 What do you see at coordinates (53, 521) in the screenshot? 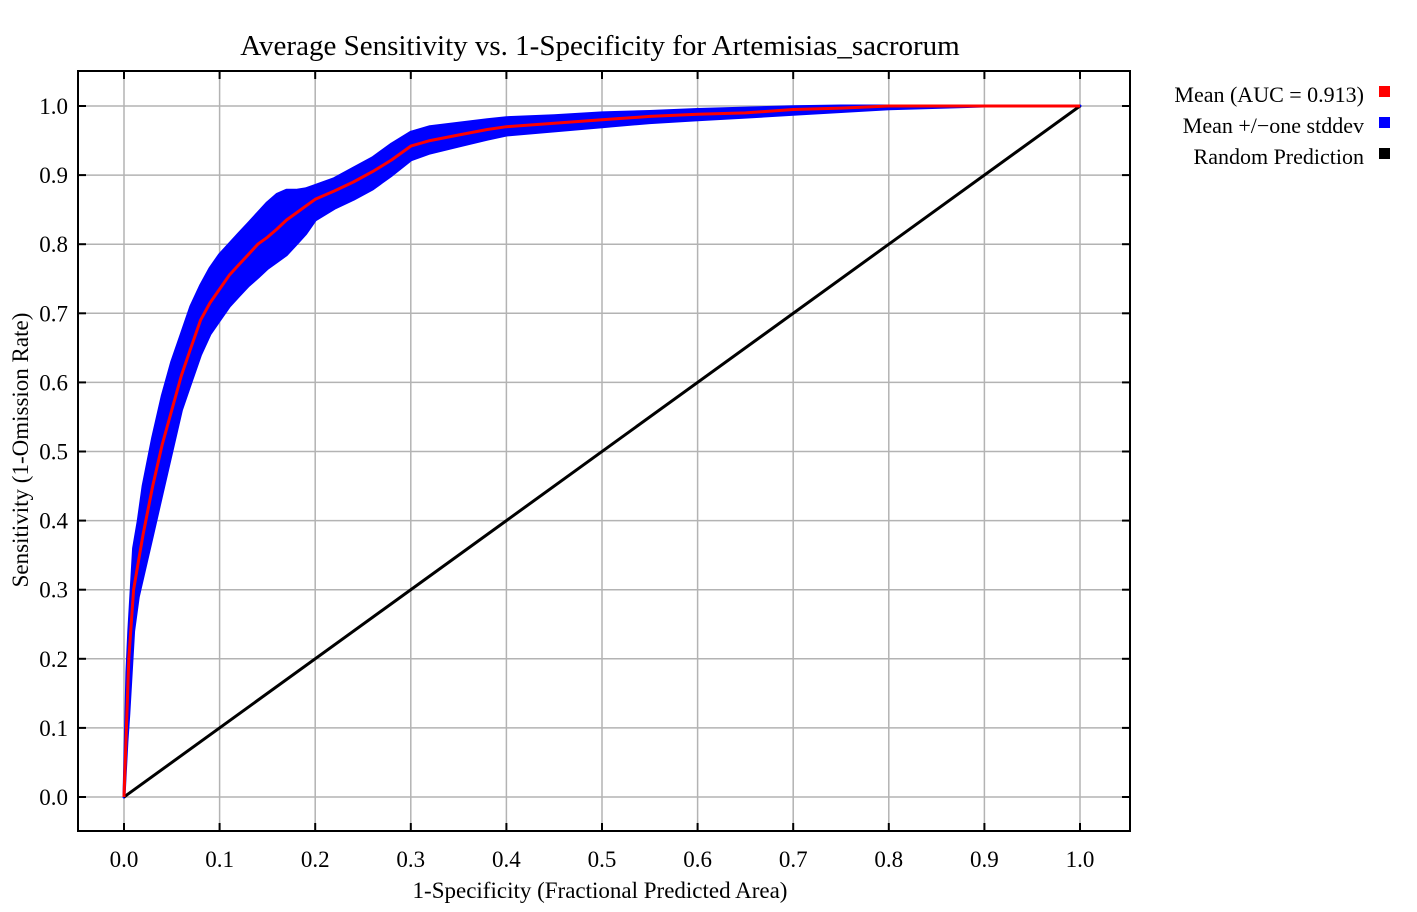
I see `y-tick-label: 0.4` at bounding box center [53, 521].